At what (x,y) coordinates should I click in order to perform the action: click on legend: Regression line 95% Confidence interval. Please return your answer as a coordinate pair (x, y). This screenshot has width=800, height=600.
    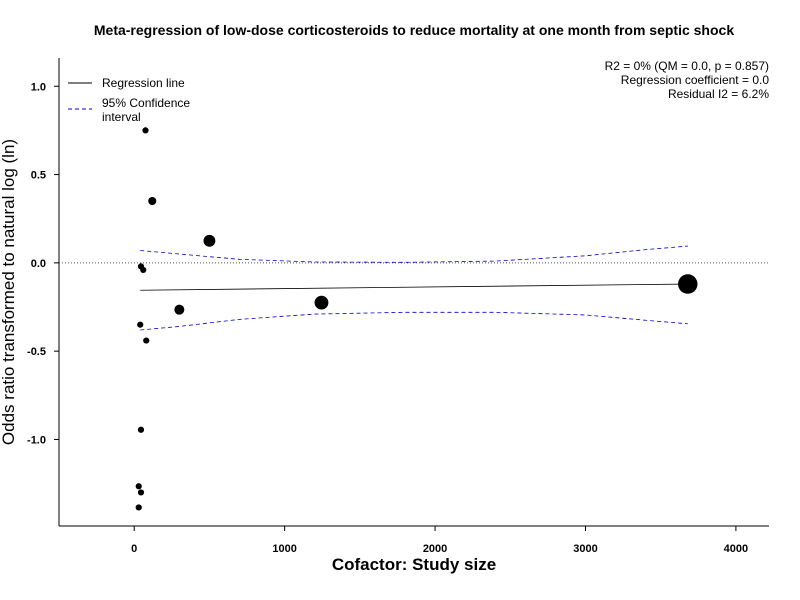
    Looking at the image, I should click on (129, 100).